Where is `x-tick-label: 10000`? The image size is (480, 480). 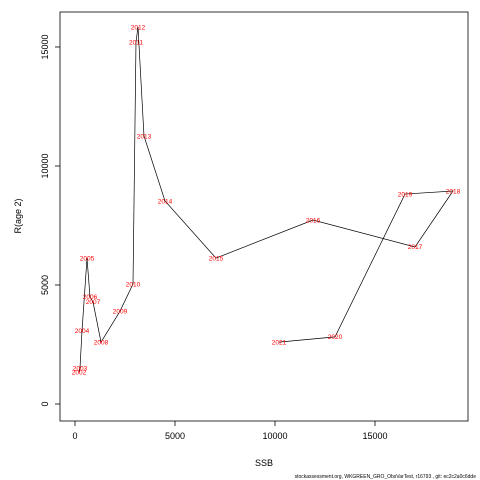 x-tick-label: 10000 is located at coordinates (274, 436).